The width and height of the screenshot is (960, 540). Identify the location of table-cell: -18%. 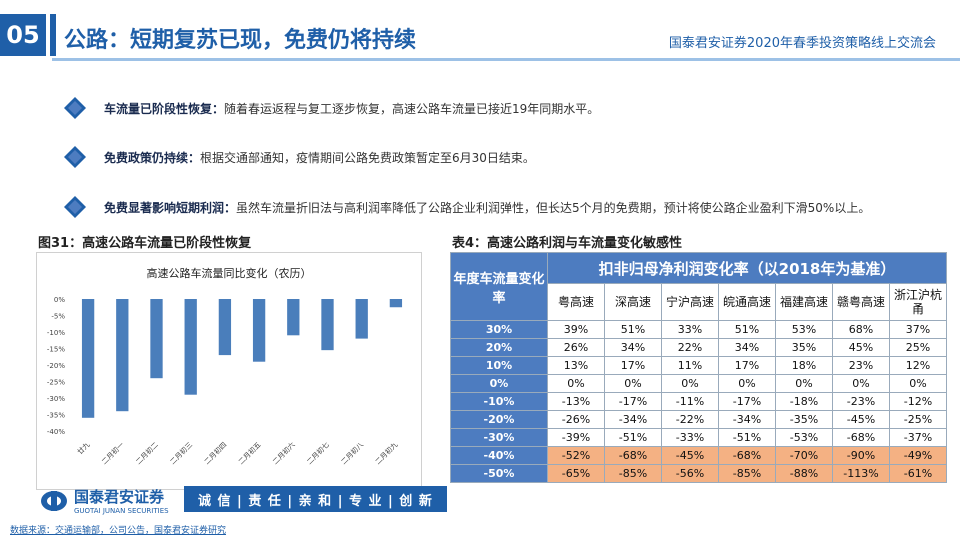
(804, 401).